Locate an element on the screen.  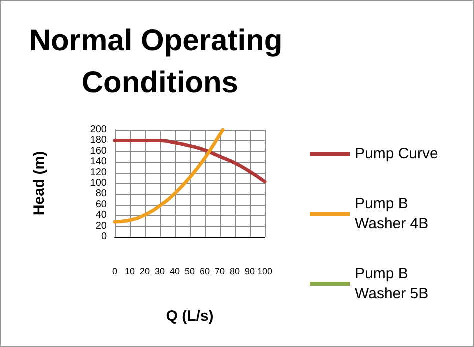
x-tick-label: 100 is located at coordinates (265, 271).